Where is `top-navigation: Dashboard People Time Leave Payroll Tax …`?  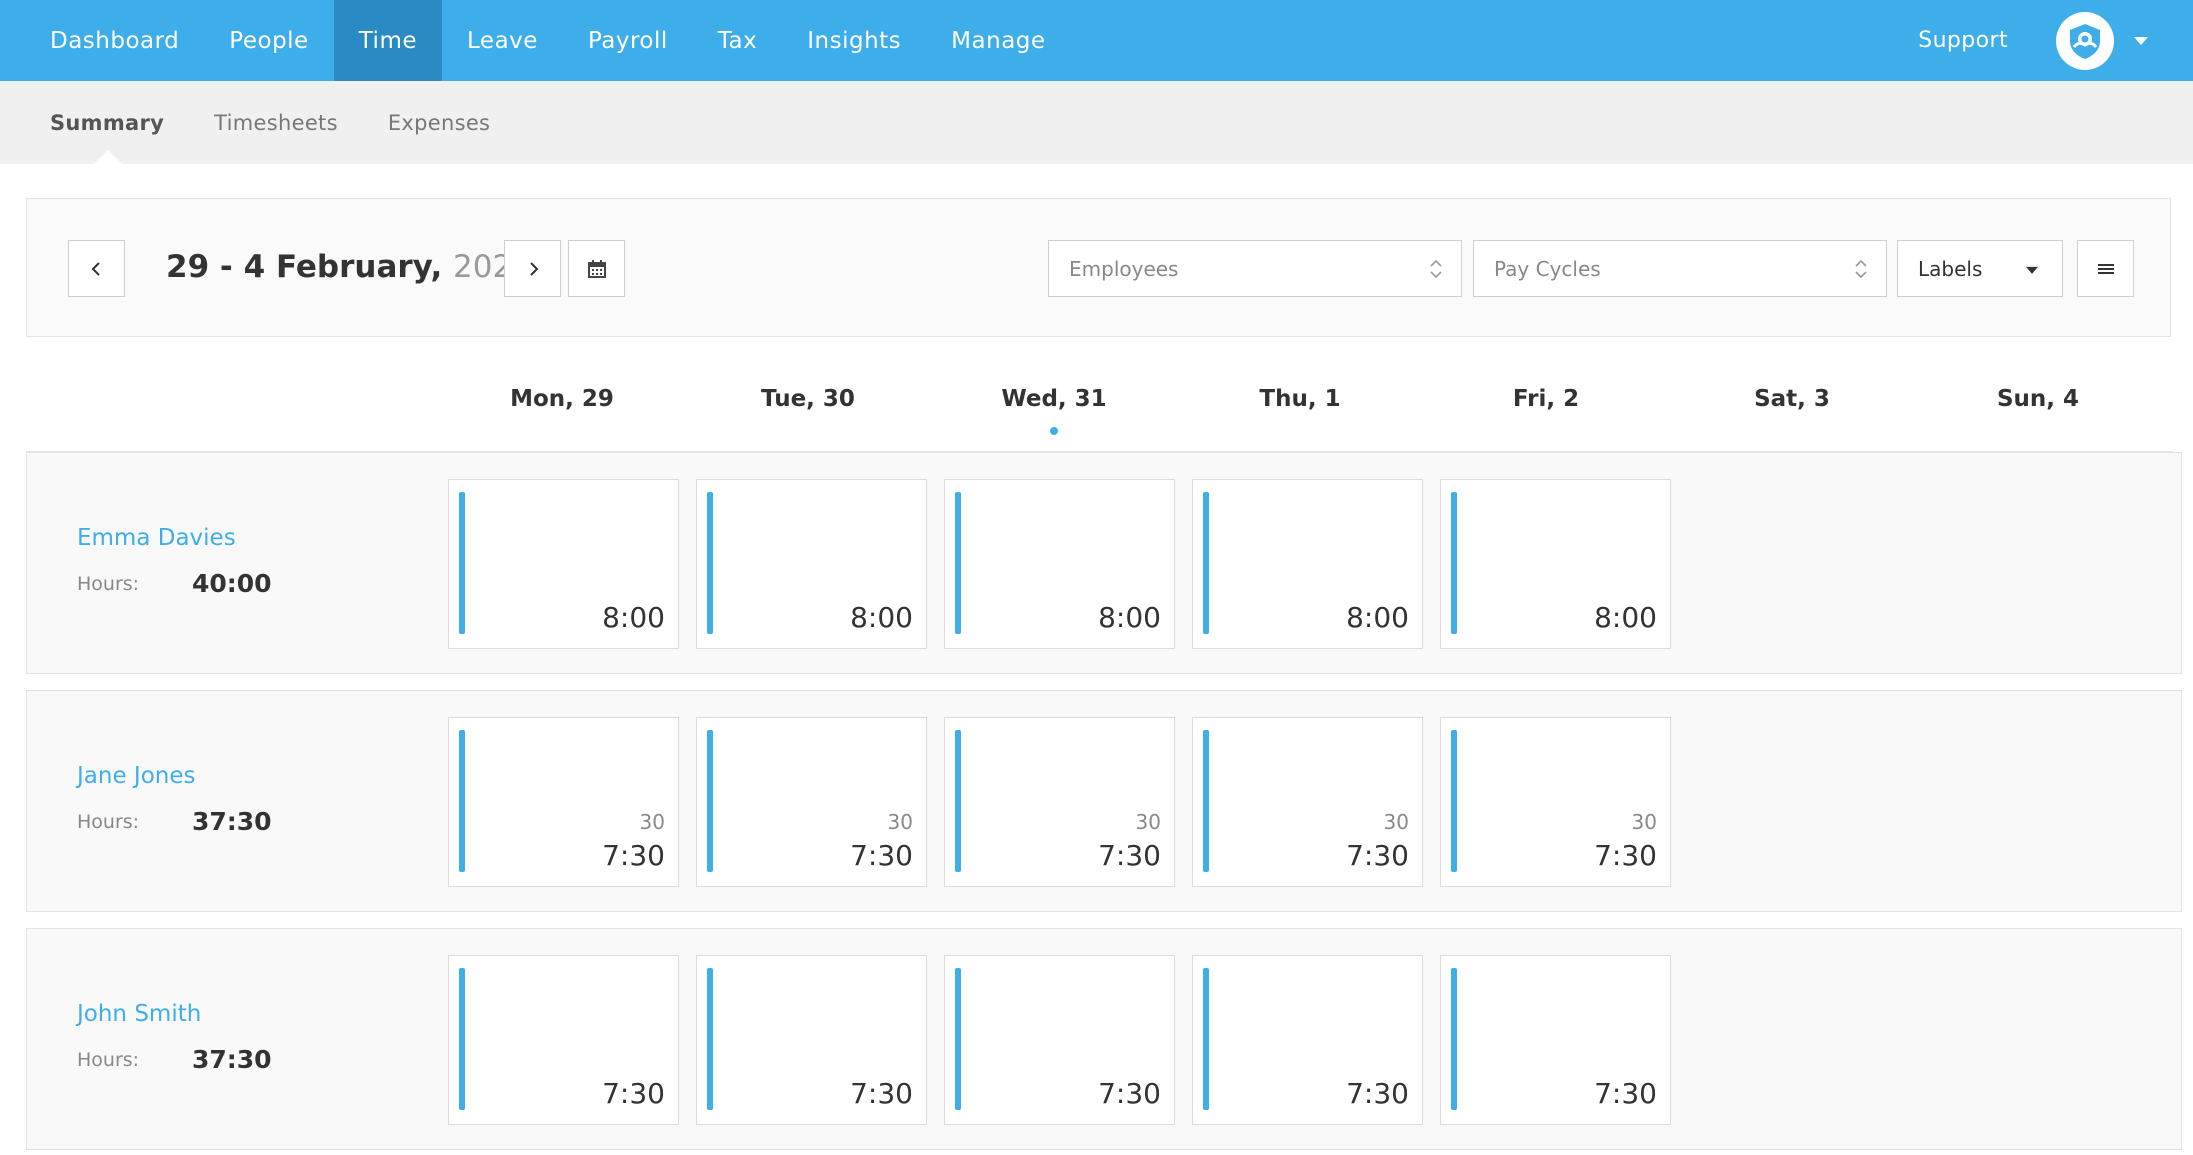 top-navigation: Dashboard People Time Leave Payroll Tax … is located at coordinates (1096, 40).